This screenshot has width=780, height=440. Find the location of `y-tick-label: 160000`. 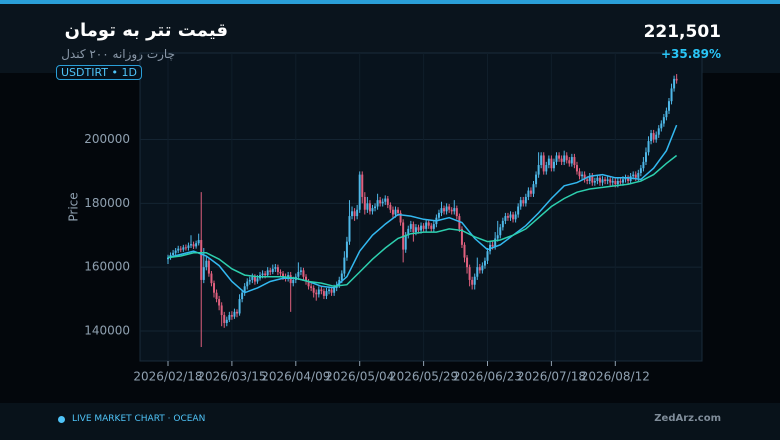

y-tick-label: 160000 is located at coordinates (107, 267).